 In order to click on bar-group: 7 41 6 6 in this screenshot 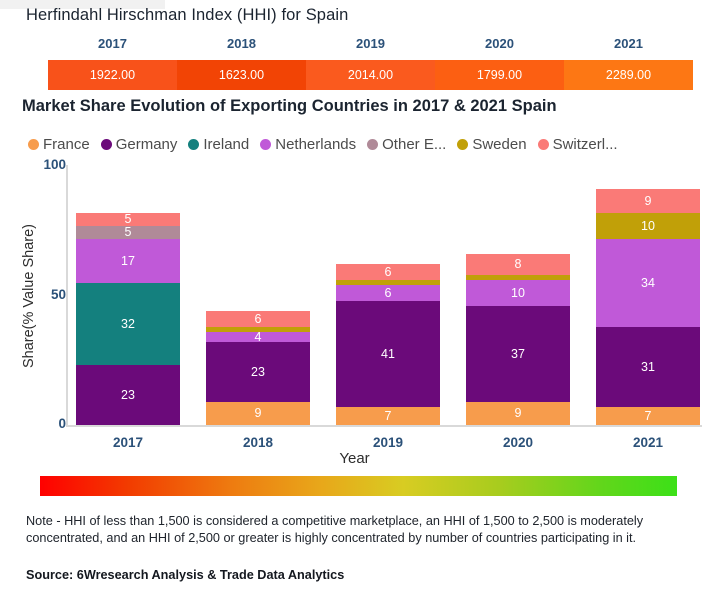, I will do `click(388, 344)`.